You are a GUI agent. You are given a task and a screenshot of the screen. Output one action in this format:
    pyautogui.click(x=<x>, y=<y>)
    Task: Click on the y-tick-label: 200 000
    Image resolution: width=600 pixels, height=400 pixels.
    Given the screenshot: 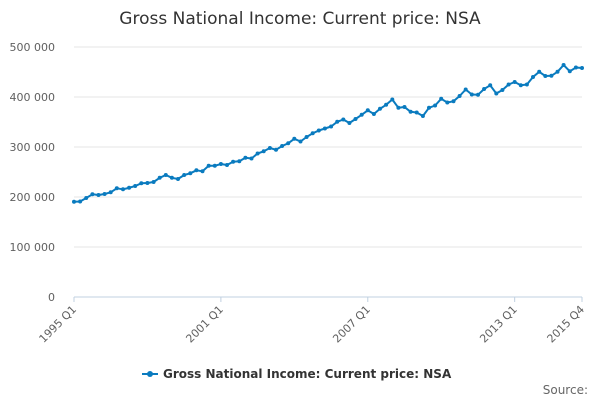 What is the action you would take?
    pyautogui.click(x=33, y=197)
    